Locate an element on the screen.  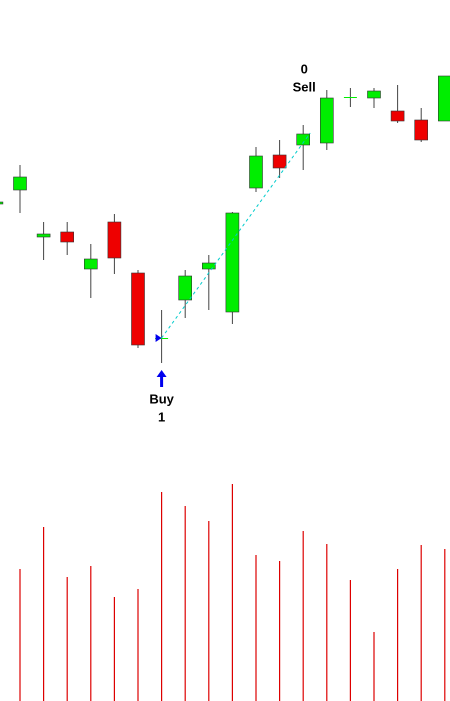
trade-qty: 1 is located at coordinates (161, 416).